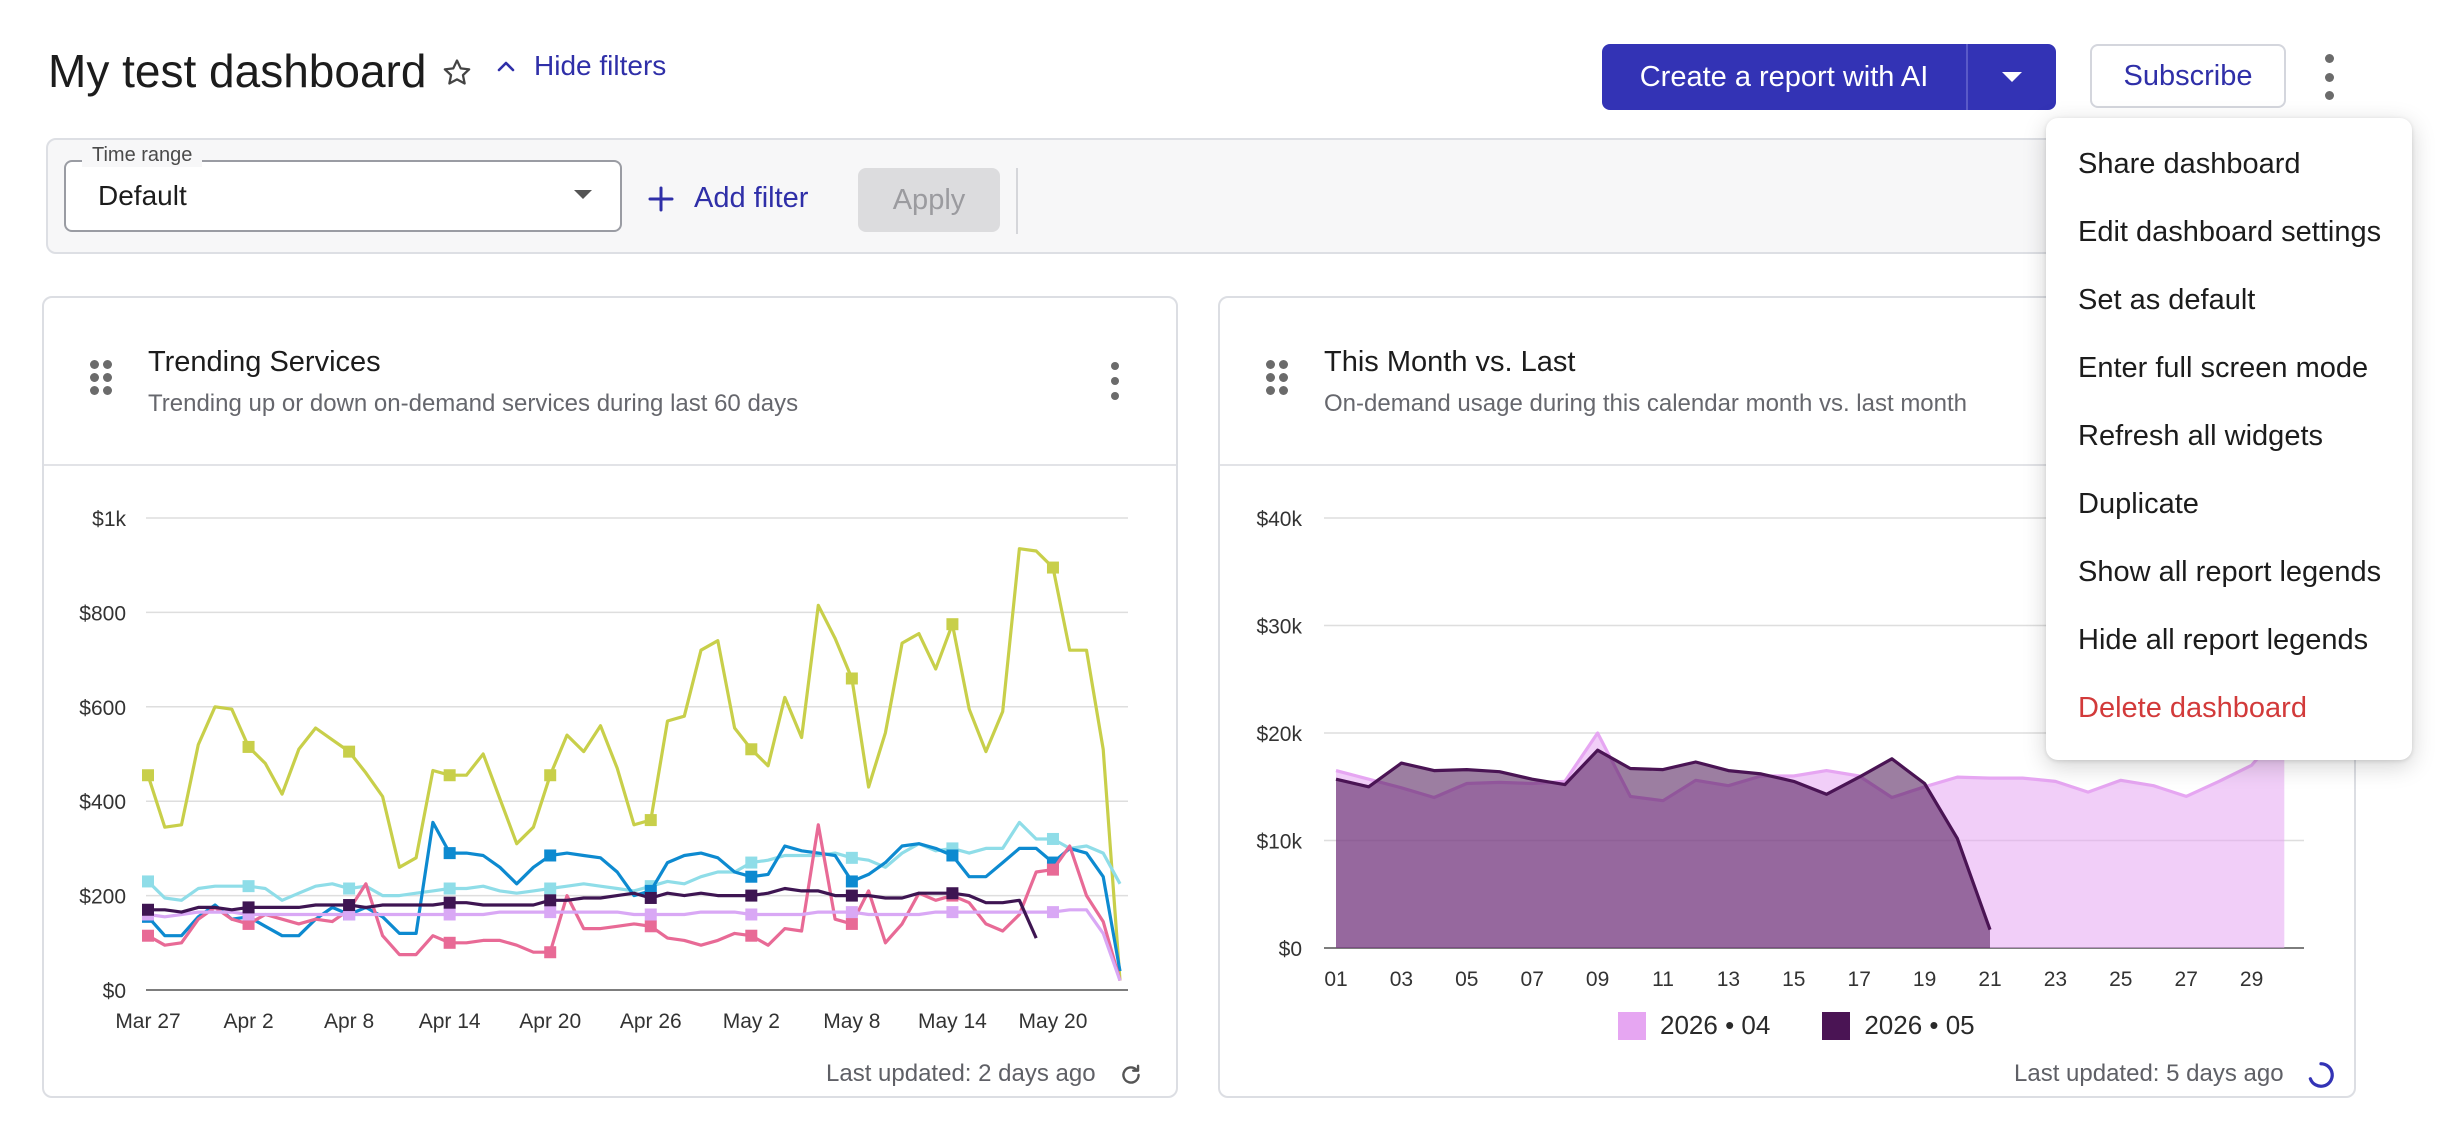  I want to click on apply-button: Apply, so click(929, 200).